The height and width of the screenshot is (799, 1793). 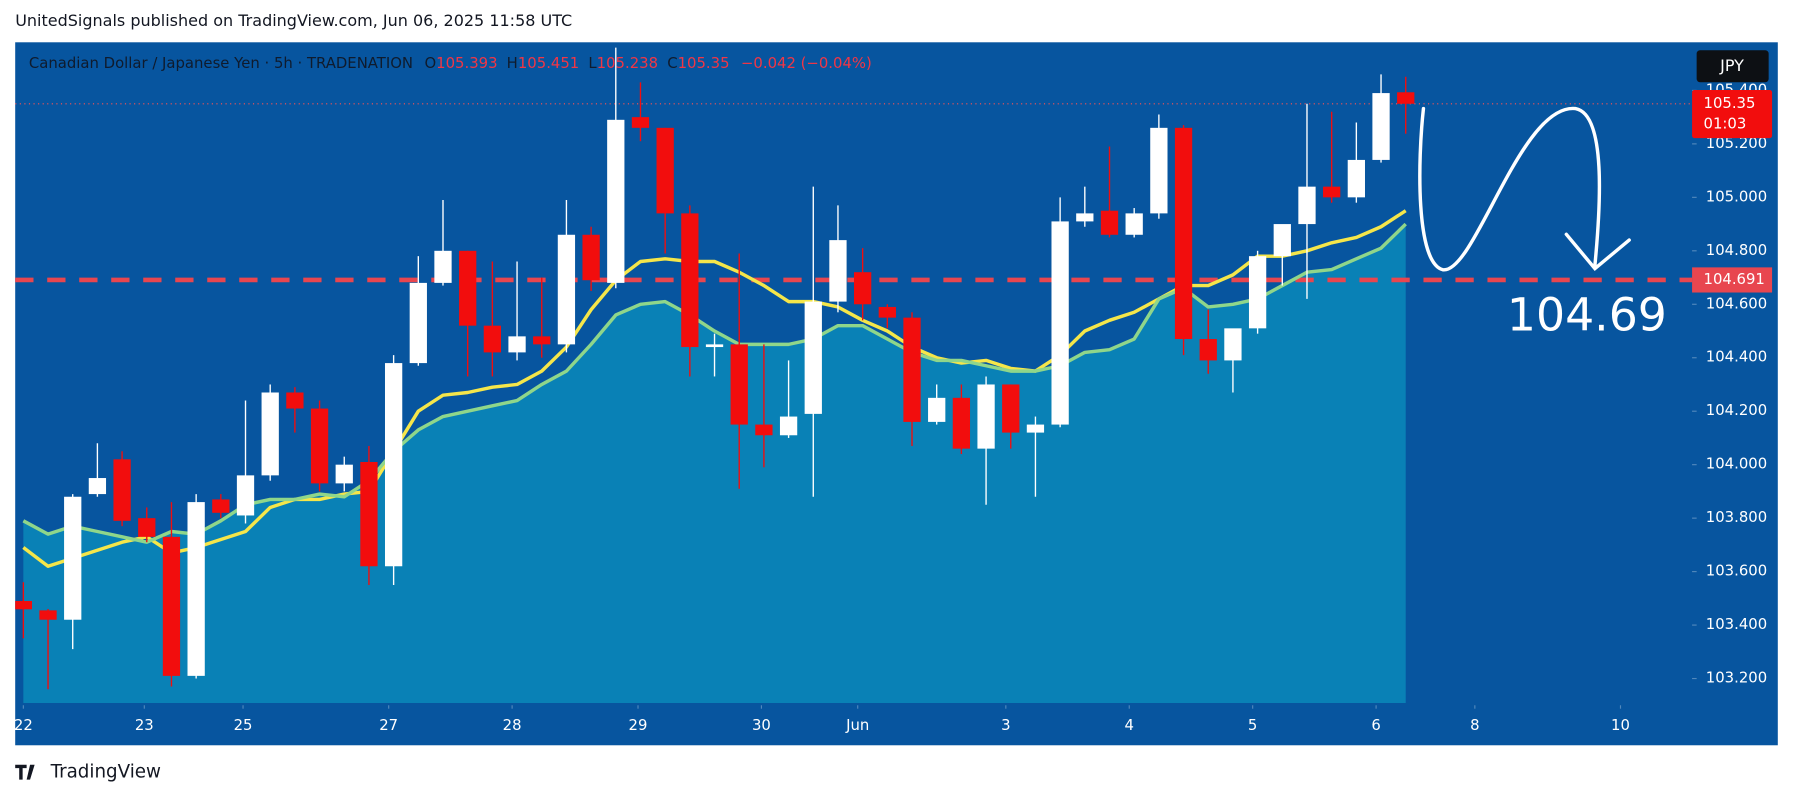 I want to click on y-tick-label: 104.400, so click(x=1736, y=357).